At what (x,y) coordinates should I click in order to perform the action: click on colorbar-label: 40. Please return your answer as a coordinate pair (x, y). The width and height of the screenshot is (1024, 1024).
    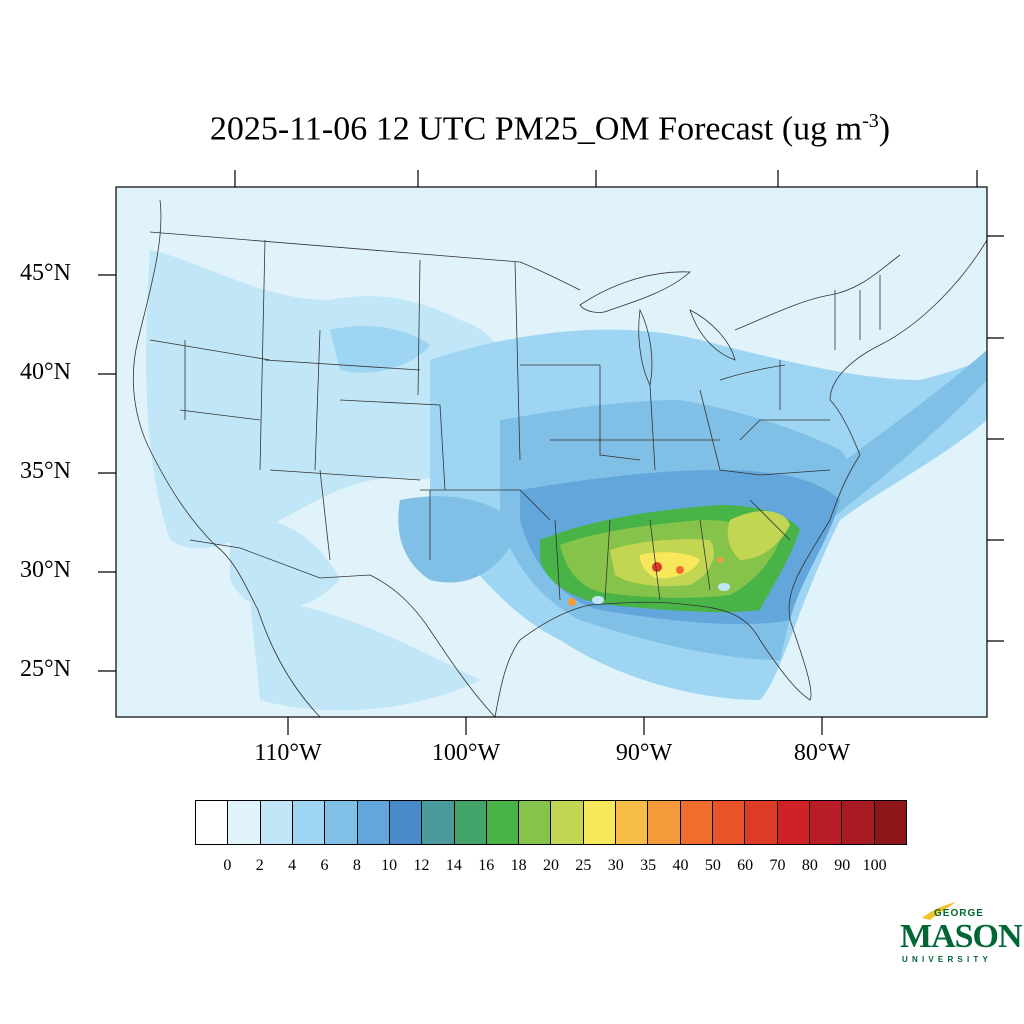
    Looking at the image, I should click on (680, 865).